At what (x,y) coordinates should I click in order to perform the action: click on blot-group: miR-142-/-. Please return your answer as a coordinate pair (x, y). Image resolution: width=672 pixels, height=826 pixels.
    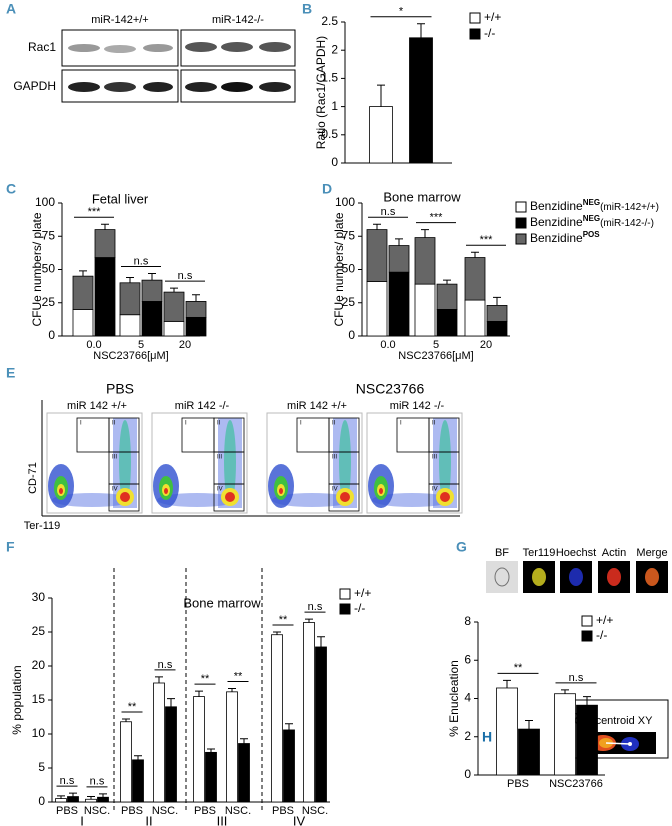
    Looking at the image, I should click on (238, 20).